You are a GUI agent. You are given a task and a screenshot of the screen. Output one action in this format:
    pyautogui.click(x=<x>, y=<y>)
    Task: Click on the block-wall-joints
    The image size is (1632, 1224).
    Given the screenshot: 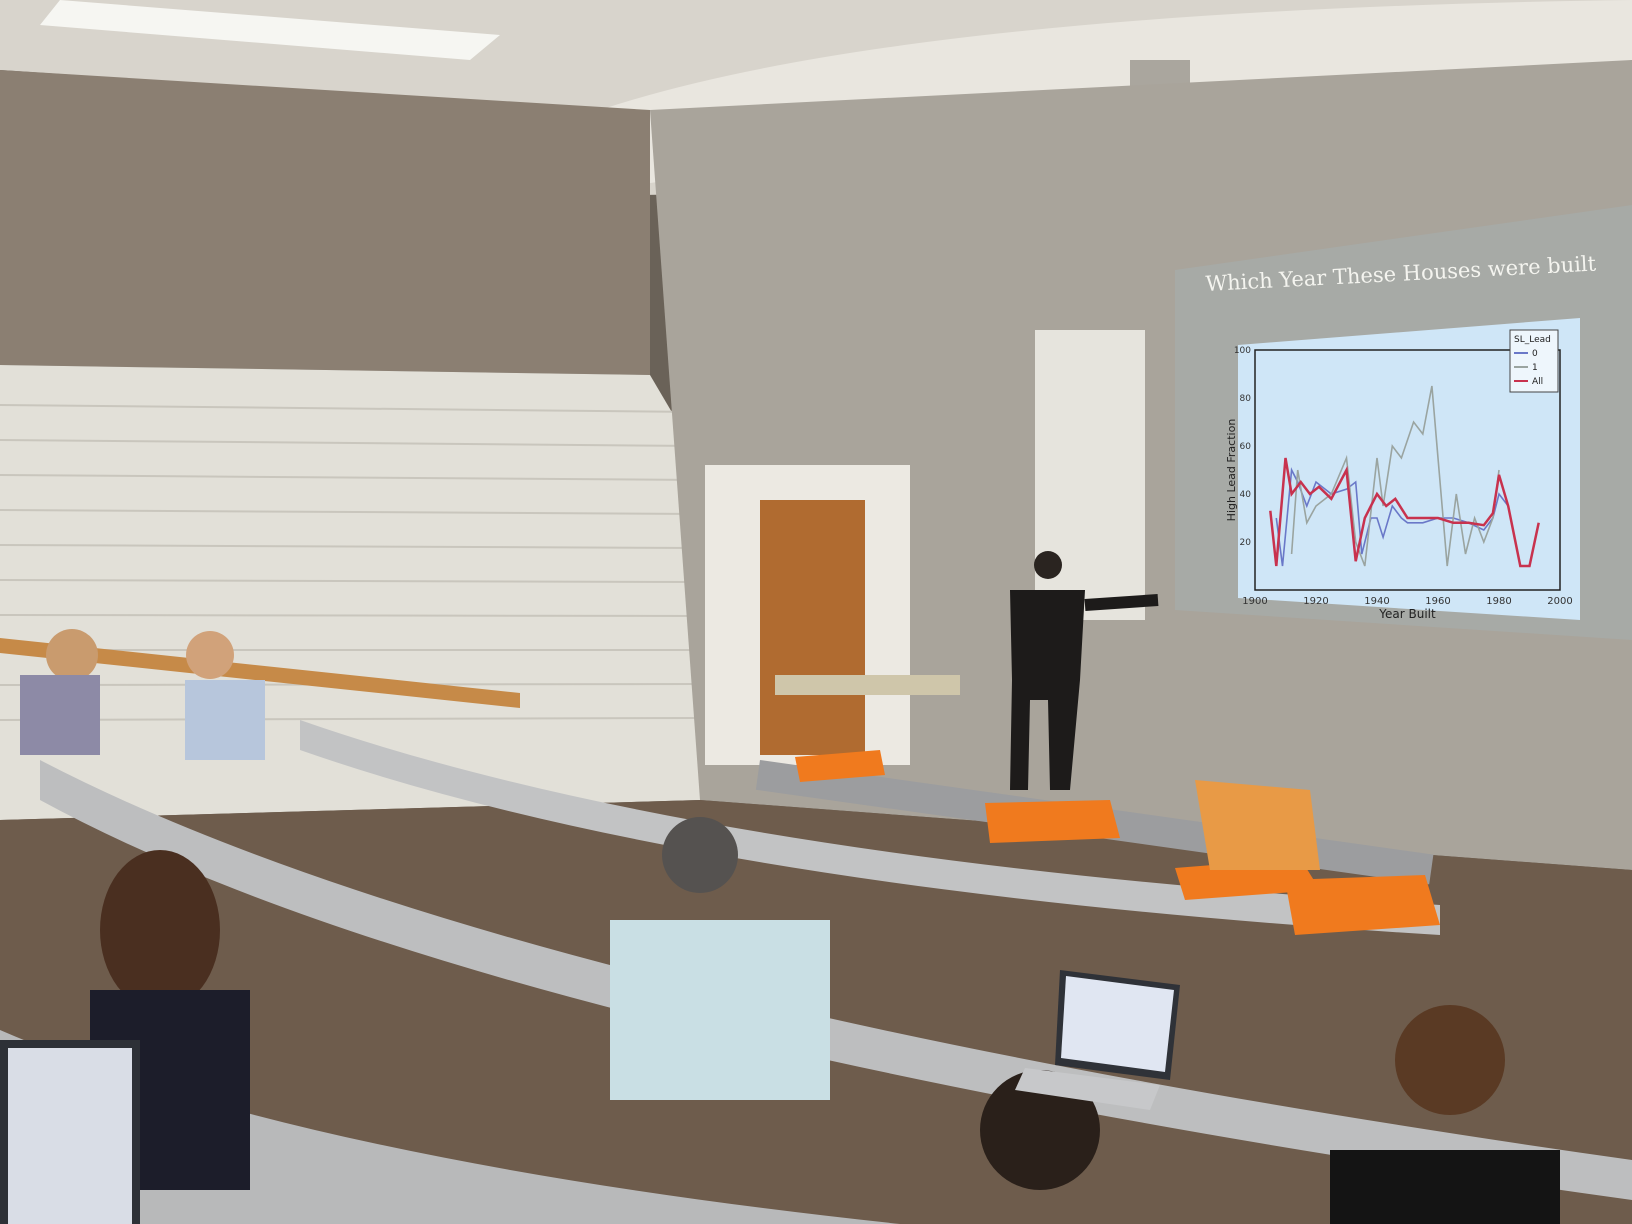 What is the action you would take?
    pyautogui.click(x=350, y=562)
    